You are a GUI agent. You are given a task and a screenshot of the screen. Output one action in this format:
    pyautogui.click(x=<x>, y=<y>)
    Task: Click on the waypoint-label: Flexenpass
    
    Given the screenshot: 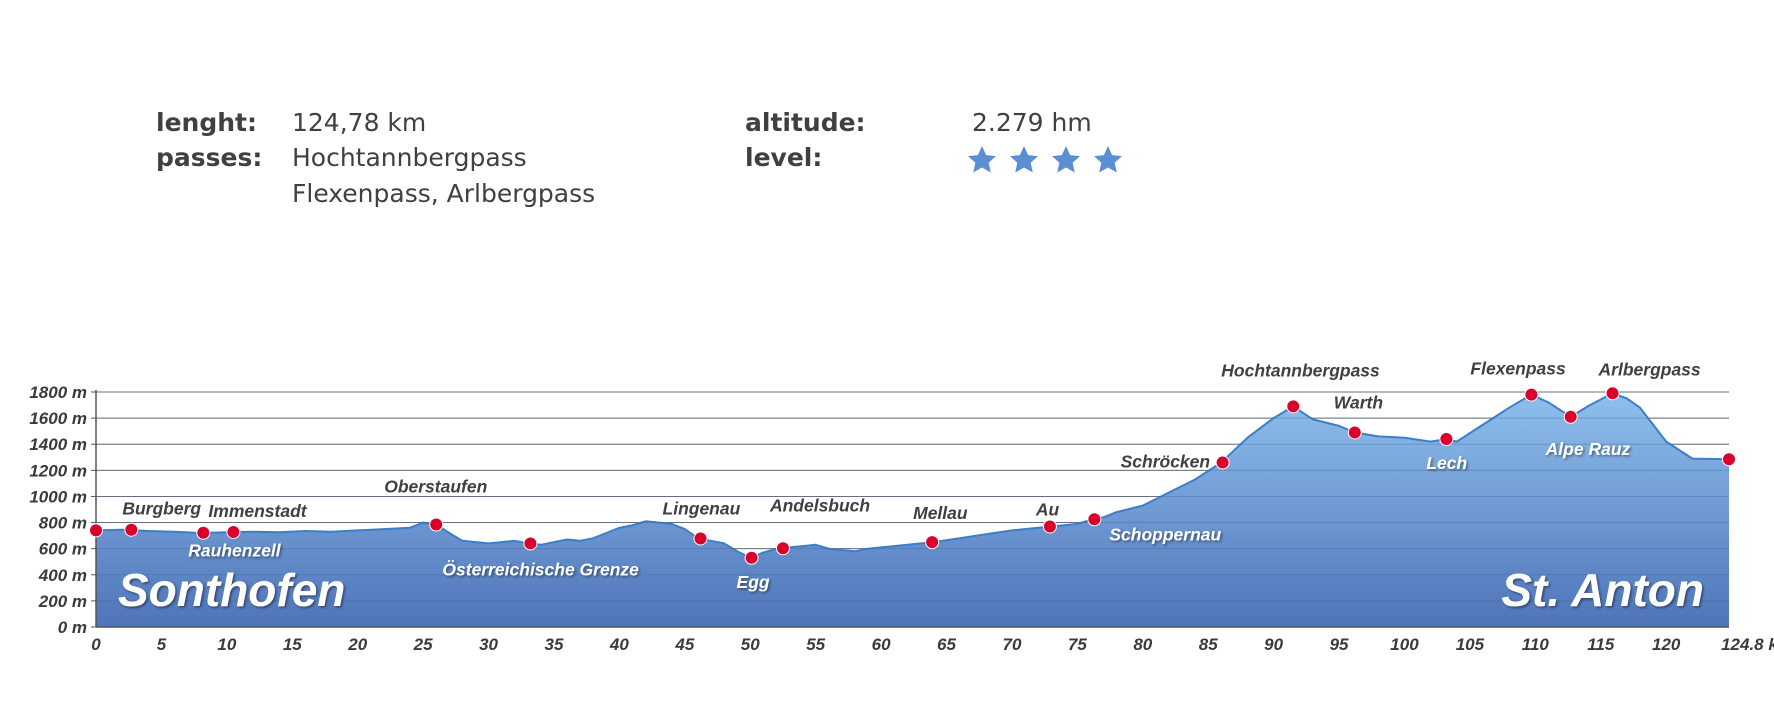 What is the action you would take?
    pyautogui.click(x=1518, y=369)
    